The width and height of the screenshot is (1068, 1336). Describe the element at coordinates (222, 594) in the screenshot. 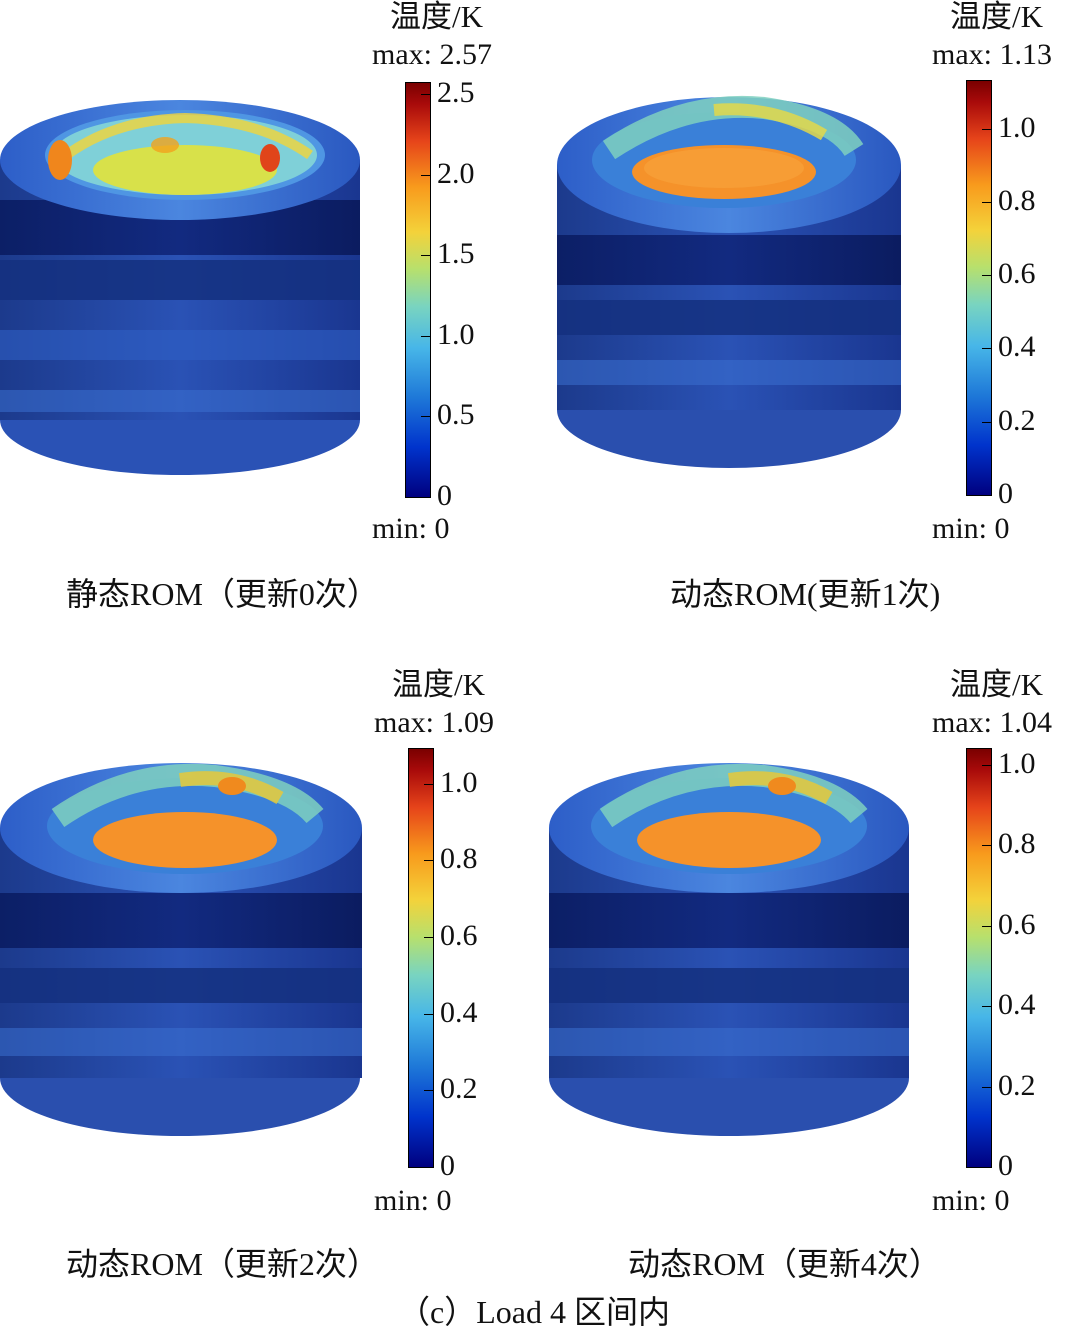

I see `panel-caption: 静态ROM（更新0次）` at that location.